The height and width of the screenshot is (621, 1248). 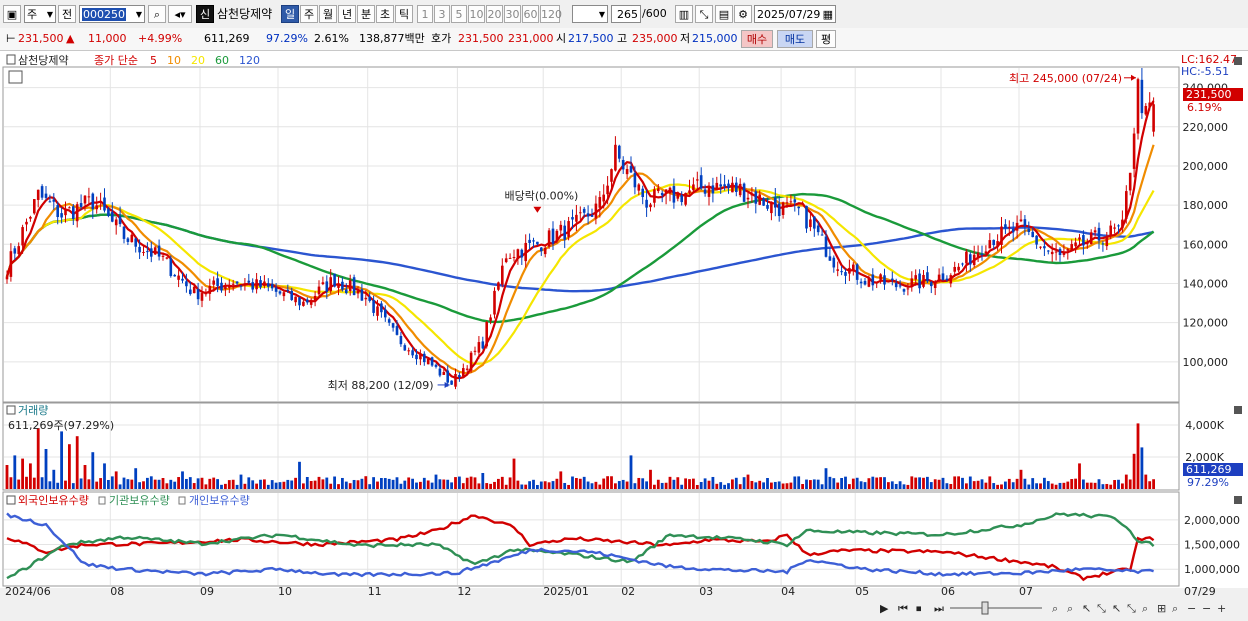 What do you see at coordinates (757, 39) in the screenshot?
I see `buy-button: 매수` at bounding box center [757, 39].